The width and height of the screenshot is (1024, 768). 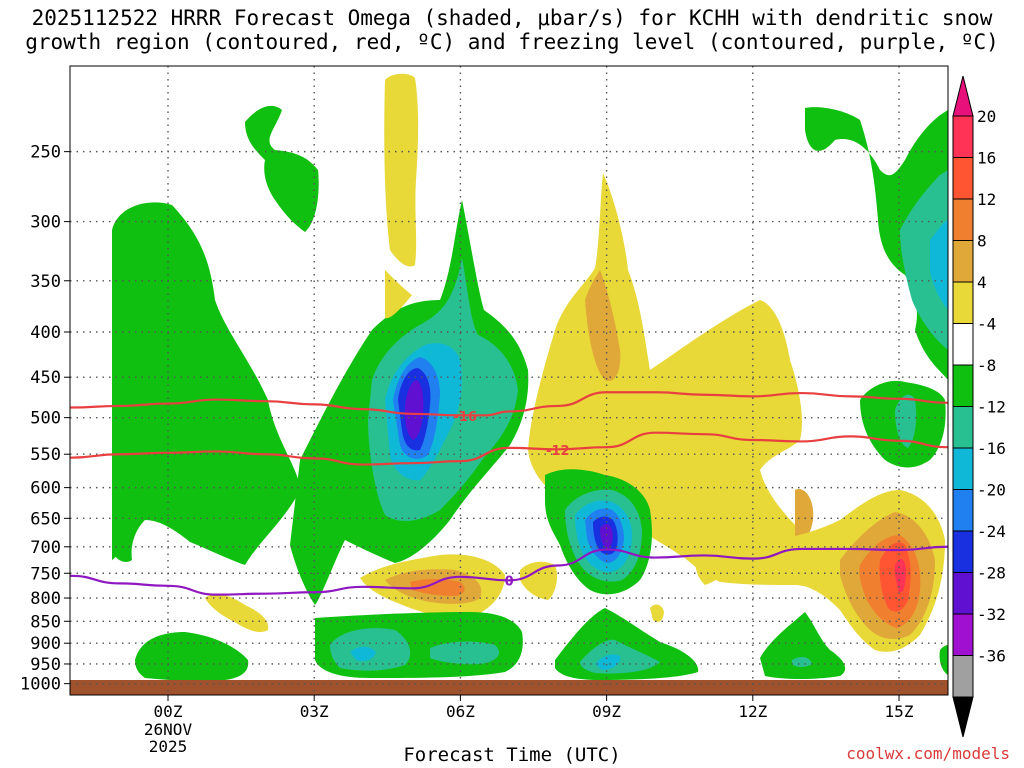 I want to click on y-tick-label: 600, so click(x=45, y=489).